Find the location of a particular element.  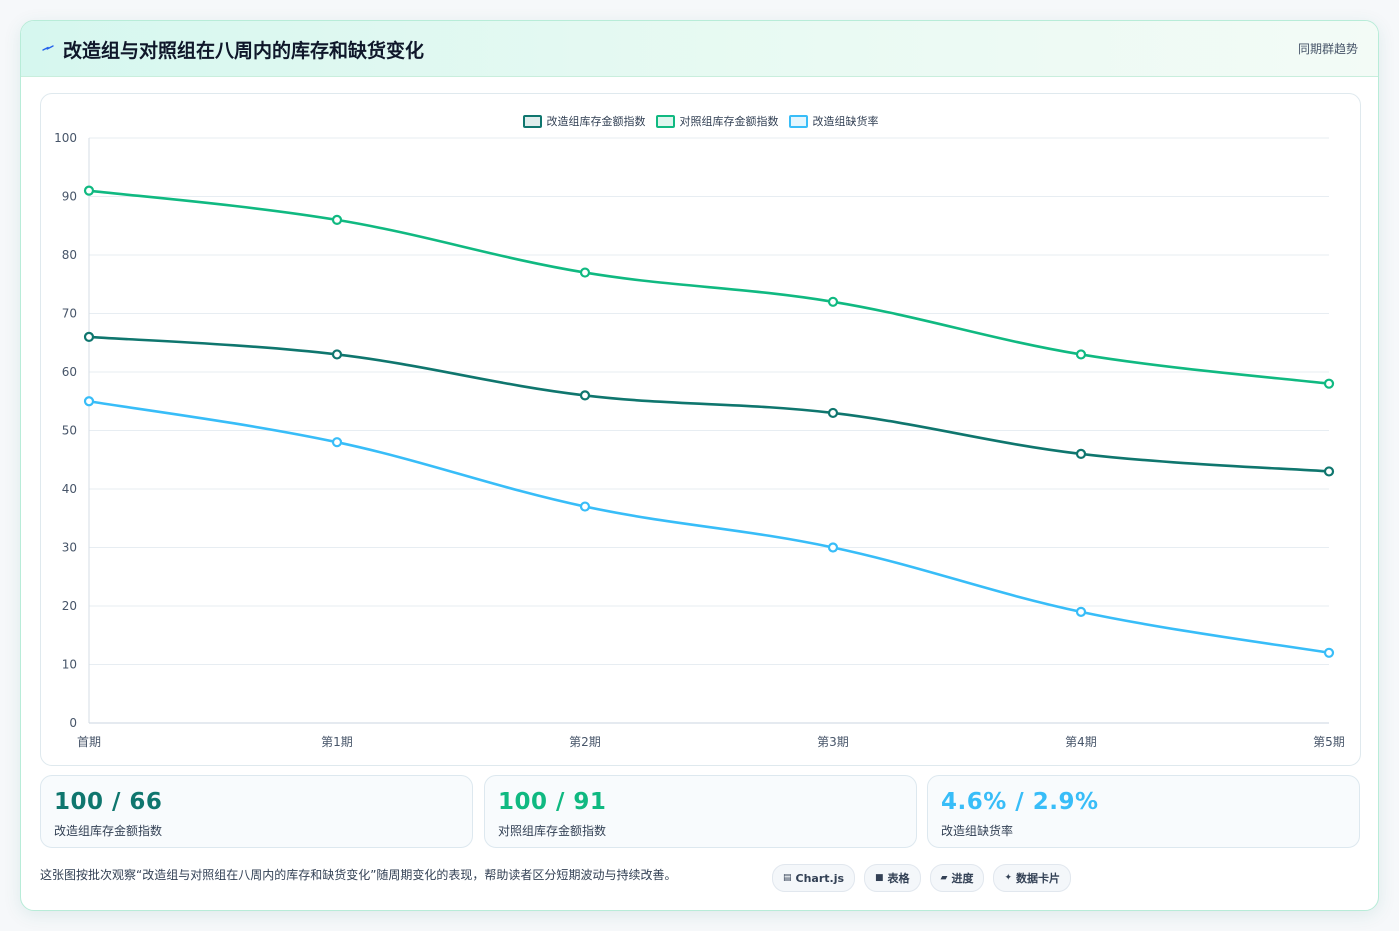

legend-label: 改造组缺货率 is located at coordinates (845, 121).